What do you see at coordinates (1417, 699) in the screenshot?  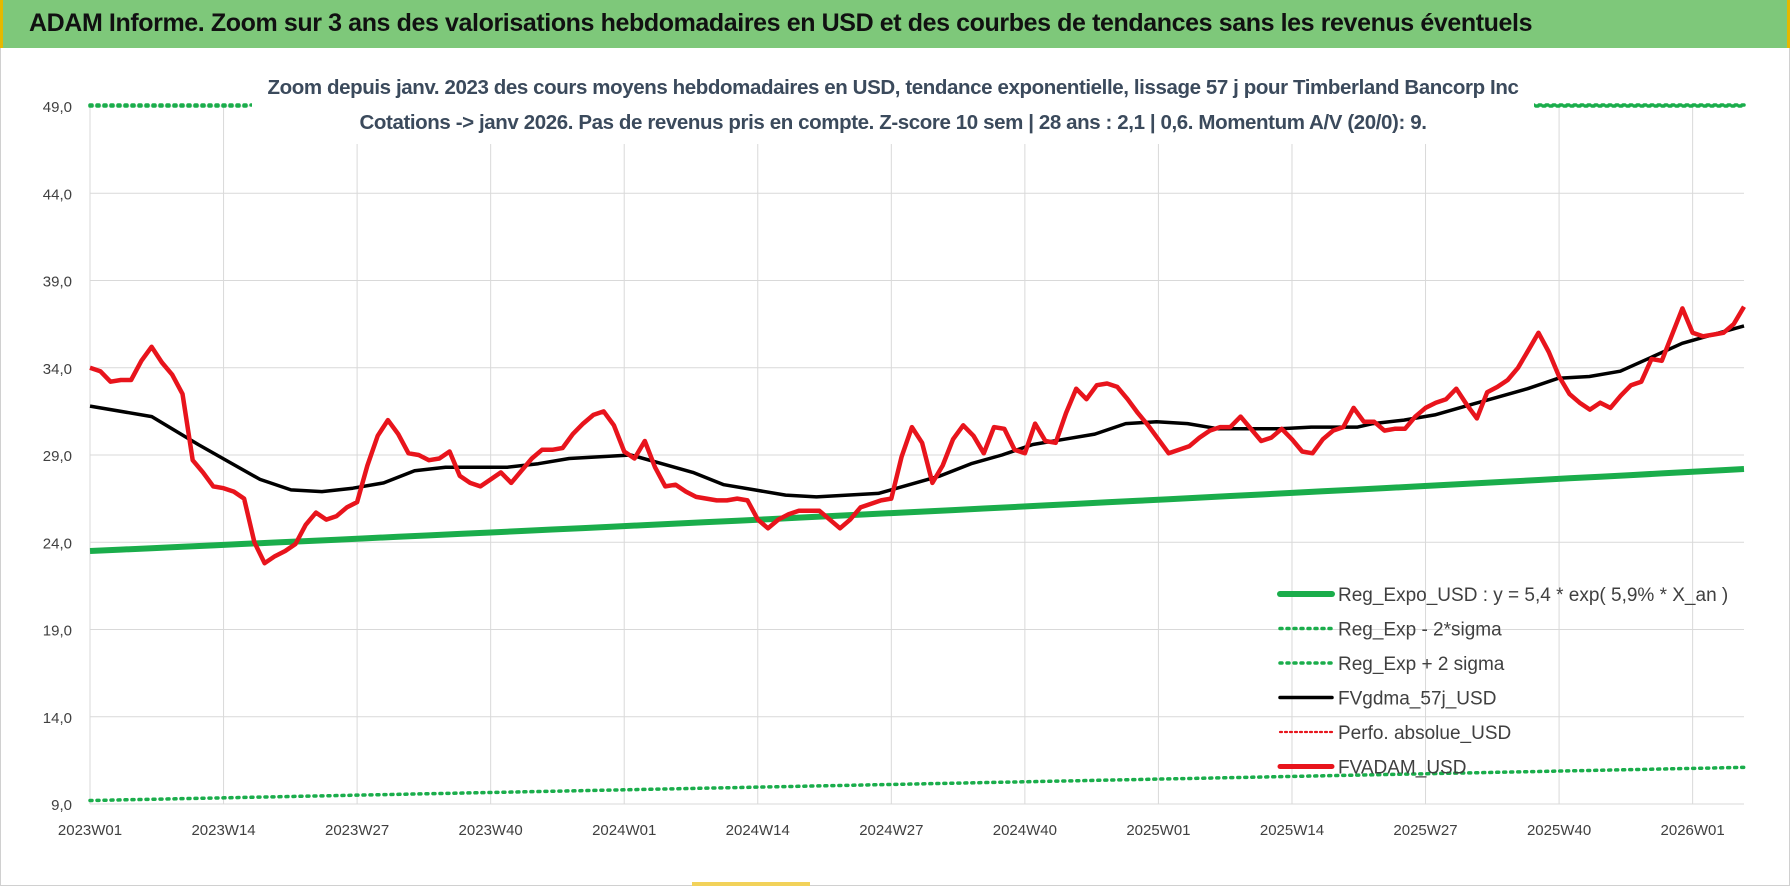 I see `legend-label-fvgdma: FVgdma_57j_USD` at bounding box center [1417, 699].